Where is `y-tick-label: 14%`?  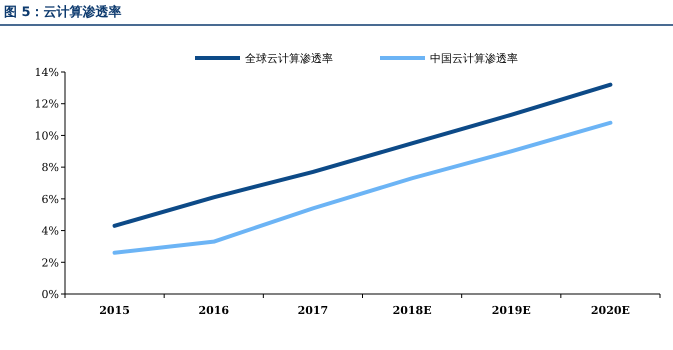 y-tick-label: 14% is located at coordinates (46, 72).